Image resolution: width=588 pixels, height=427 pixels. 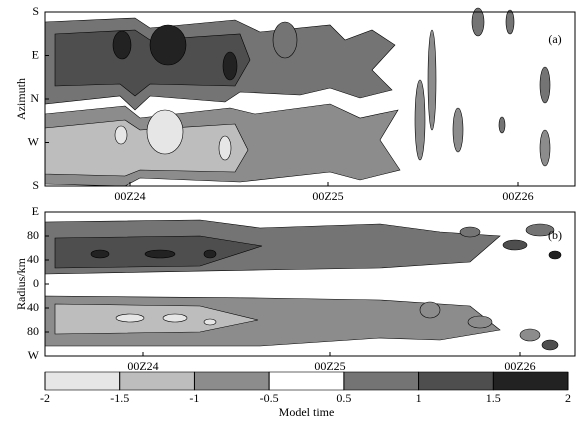 What do you see at coordinates (45, 398) in the screenshot?
I see `colorbar-tick-label: -2` at bounding box center [45, 398].